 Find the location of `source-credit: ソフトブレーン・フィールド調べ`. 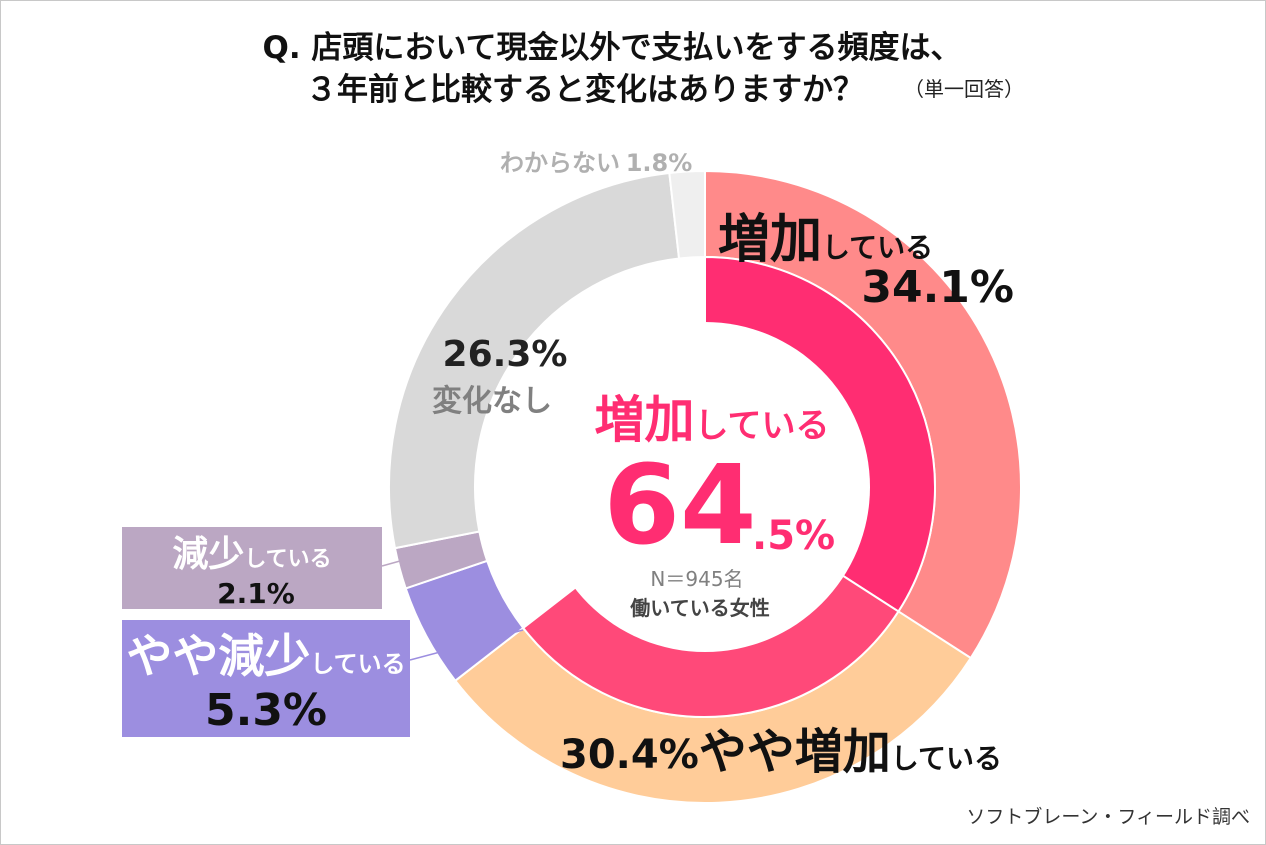

source-credit: ソフトブレーン・フィールド調べ is located at coordinates (1108, 816).